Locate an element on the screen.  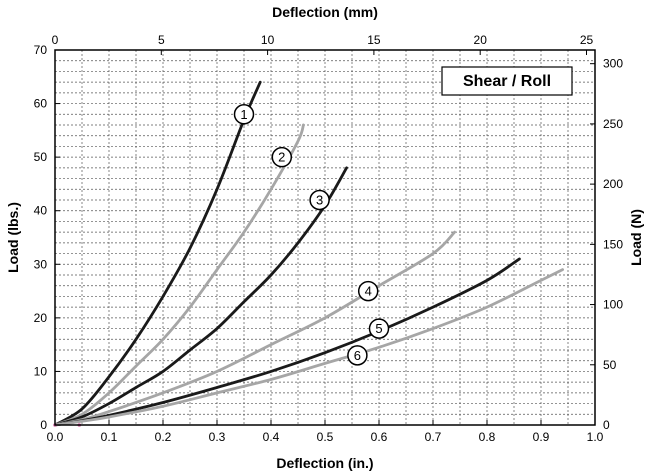
series-marker-label-6: 6 is located at coordinates (357, 355).